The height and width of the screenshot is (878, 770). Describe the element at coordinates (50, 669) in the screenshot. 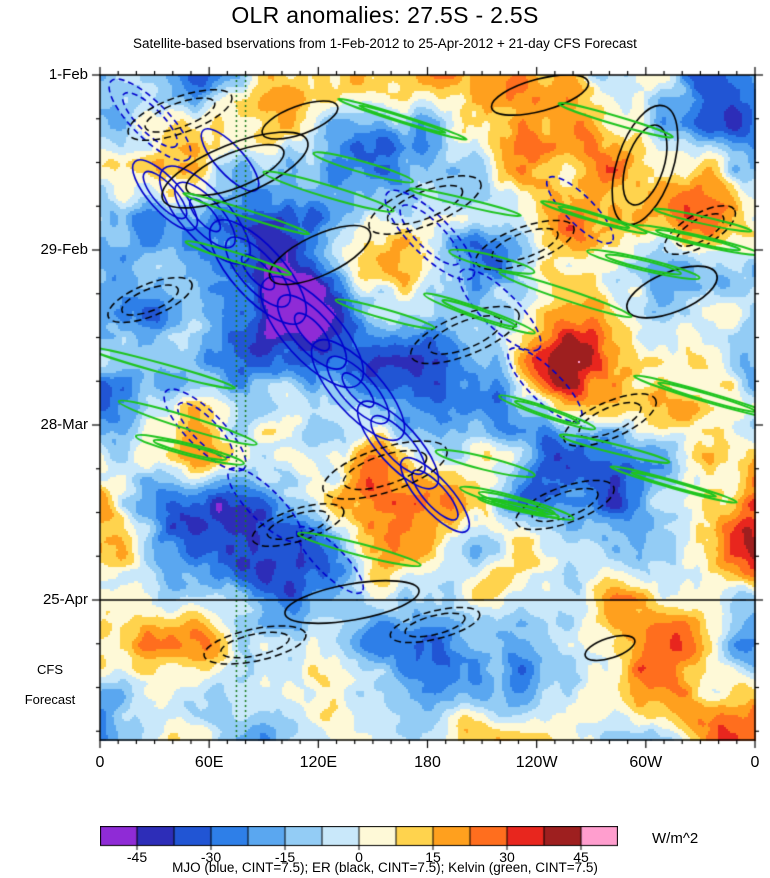

I see `cfs-label: CFS` at that location.